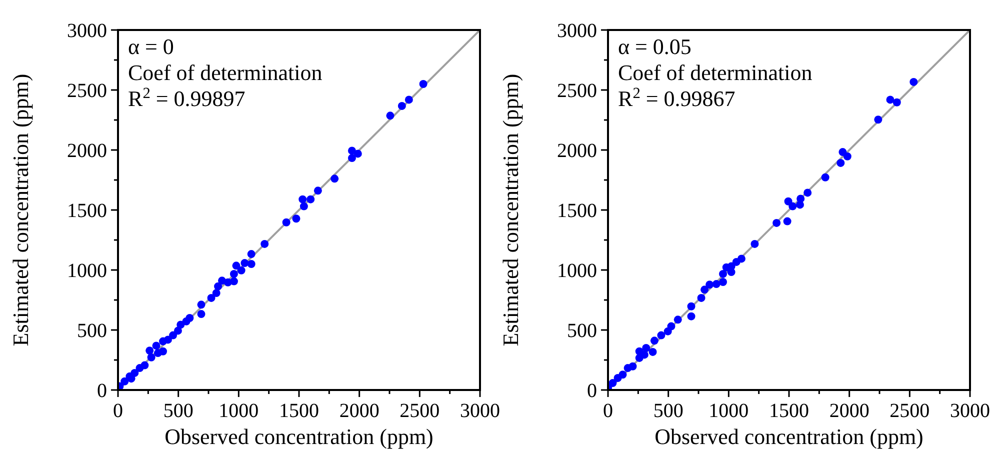 This screenshot has height=464, width=998. What do you see at coordinates (655, 46) in the screenshot?
I see `annotation: α = 0.05` at bounding box center [655, 46].